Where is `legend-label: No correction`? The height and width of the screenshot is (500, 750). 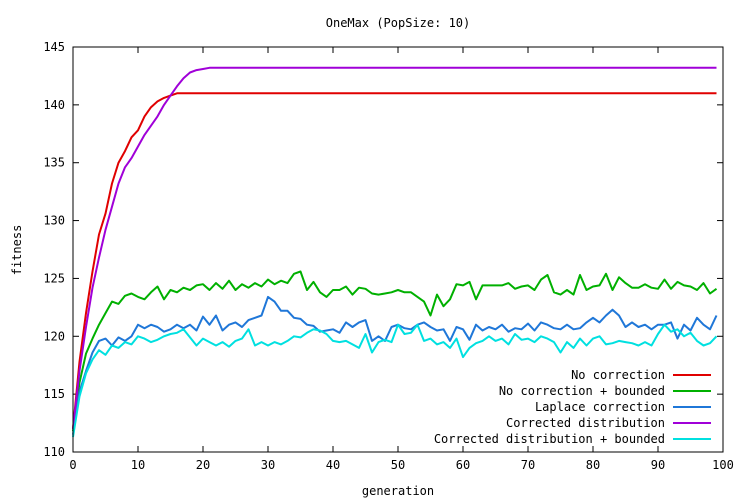 legend-label: No correction is located at coordinates (618, 375).